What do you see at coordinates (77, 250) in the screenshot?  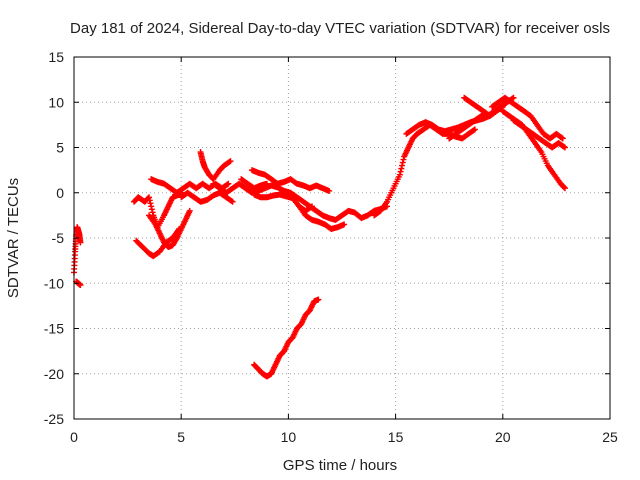 I see `series-seg-a` at bounding box center [77, 250].